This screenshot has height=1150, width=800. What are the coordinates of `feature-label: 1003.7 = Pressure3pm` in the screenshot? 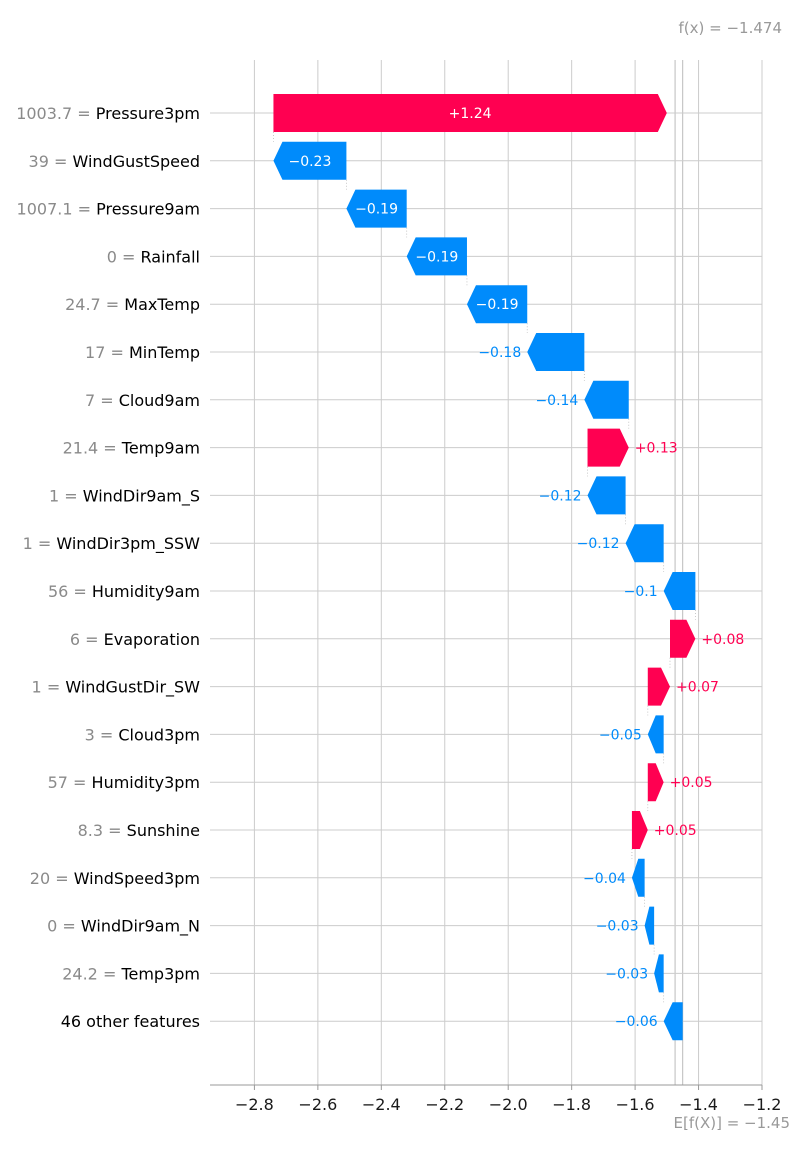 It's located at (108, 113).